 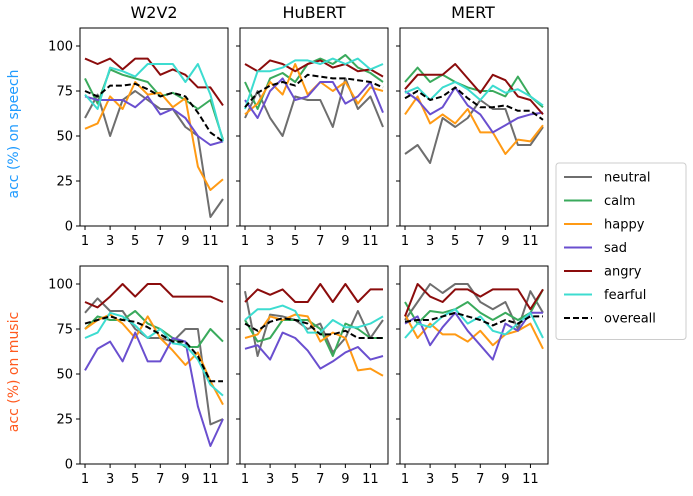 What do you see at coordinates (599, 201) in the screenshot?
I see `legend-item-calm: calm` at bounding box center [599, 201].